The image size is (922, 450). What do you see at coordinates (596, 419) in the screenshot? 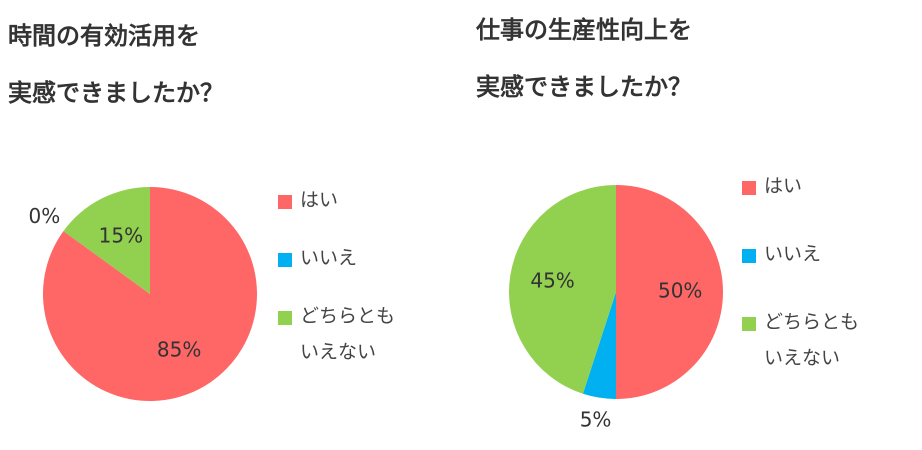
I see `data-label: 5%` at bounding box center [596, 419].